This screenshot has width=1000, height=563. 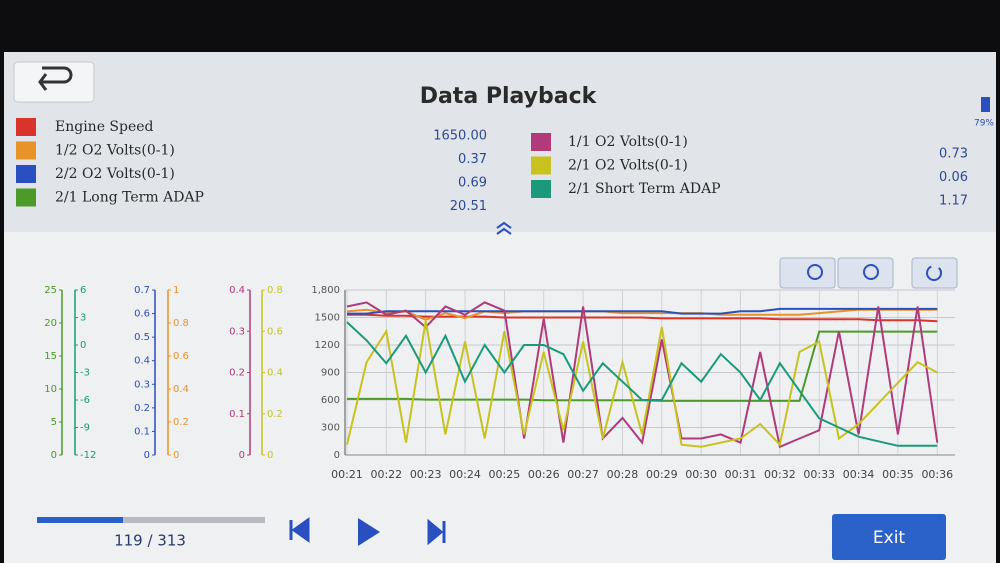 What do you see at coordinates (115, 174) in the screenshot?
I see `legend-label: 2/2 O2 Volts(0-1)` at bounding box center [115, 174].